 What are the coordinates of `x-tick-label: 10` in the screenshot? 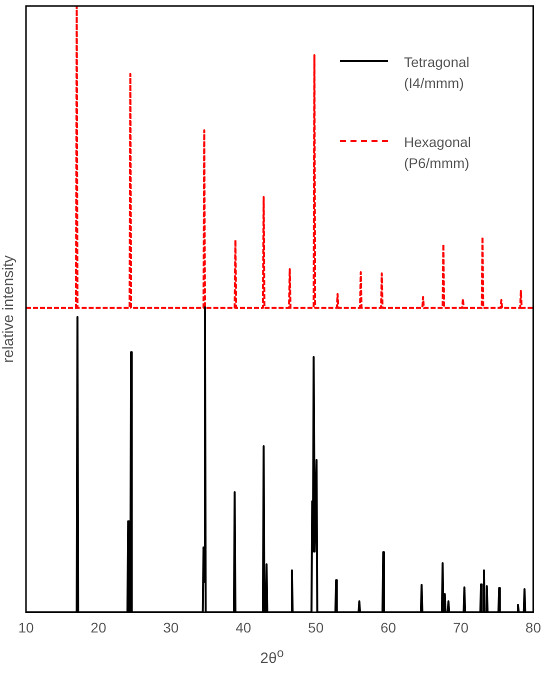 It's located at (26, 627).